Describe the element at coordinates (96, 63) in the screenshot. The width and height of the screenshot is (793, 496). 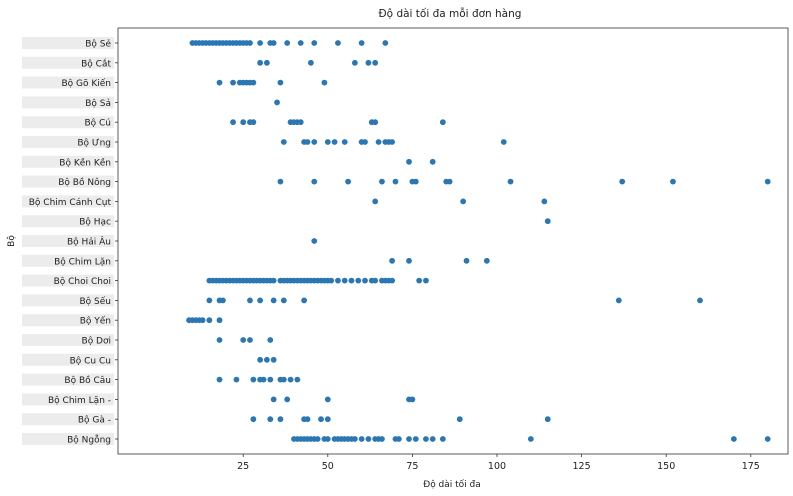
I see `category-label-text: Bộ Cắt` at that location.